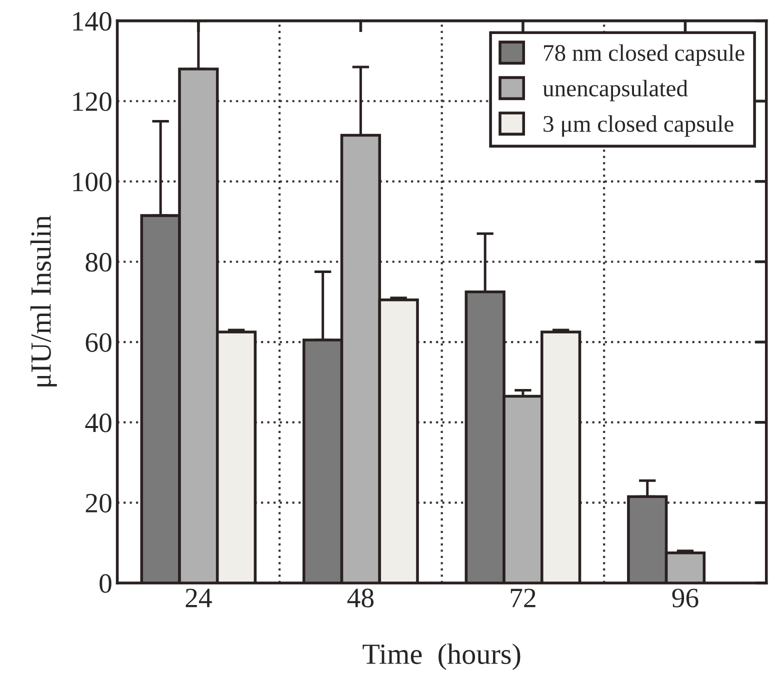 Image resolution: width=782 pixels, height=694 pixels. I want to click on x-tick-label: 48, so click(360, 598).